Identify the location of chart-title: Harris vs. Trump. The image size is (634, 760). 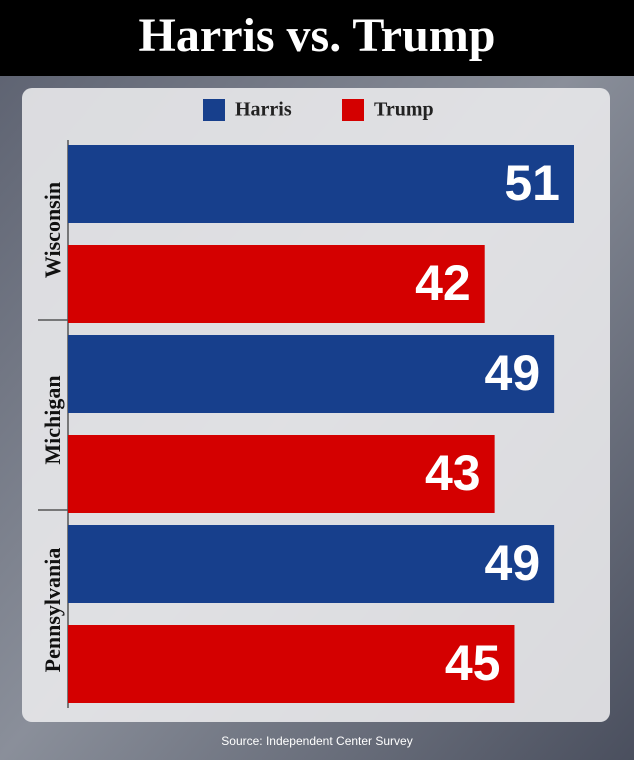
(317, 35).